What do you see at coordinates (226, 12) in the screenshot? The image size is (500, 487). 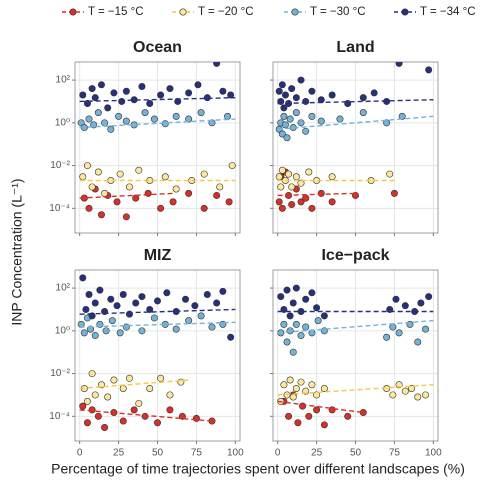 I see `legend-label: T = −20 °C` at bounding box center [226, 12].